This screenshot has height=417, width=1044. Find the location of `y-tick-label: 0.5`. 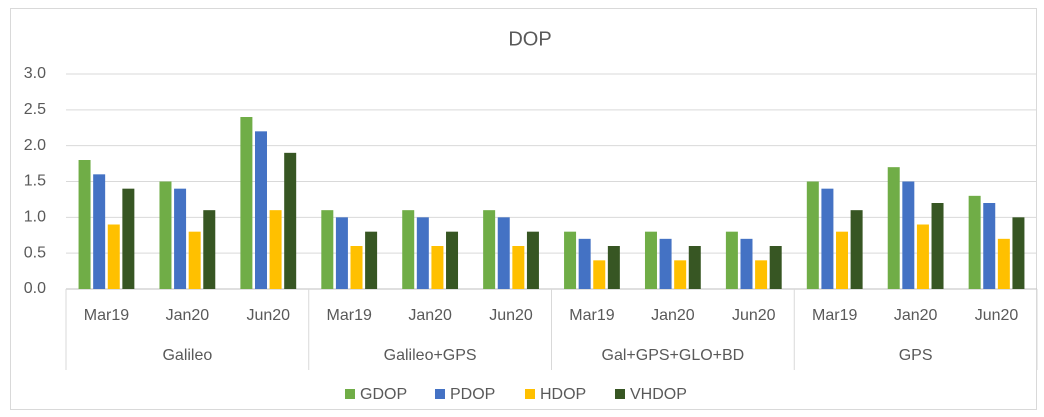

y-tick-label: 0.5 is located at coordinates (35, 252).